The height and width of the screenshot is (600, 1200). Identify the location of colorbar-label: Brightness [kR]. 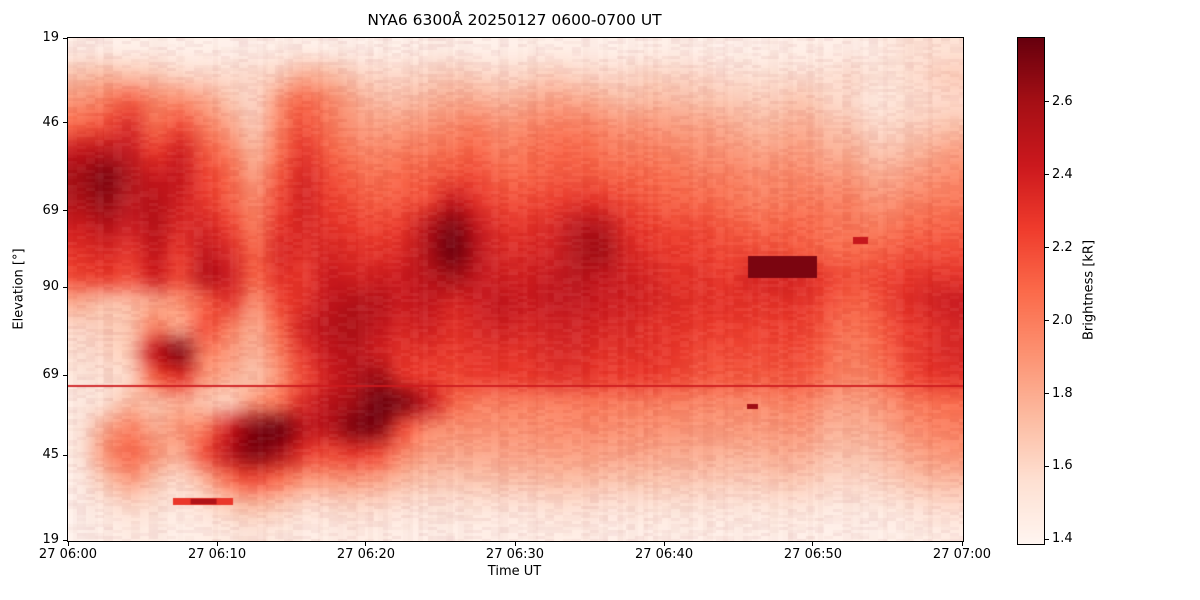
(1089, 290).